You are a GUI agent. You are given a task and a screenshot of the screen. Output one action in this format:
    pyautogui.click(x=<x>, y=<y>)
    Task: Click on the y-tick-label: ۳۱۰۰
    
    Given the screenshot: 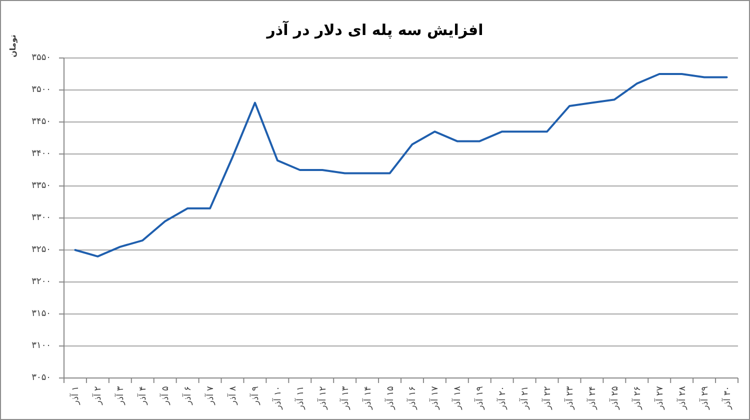 What is the action you would take?
    pyautogui.click(x=41, y=346)
    